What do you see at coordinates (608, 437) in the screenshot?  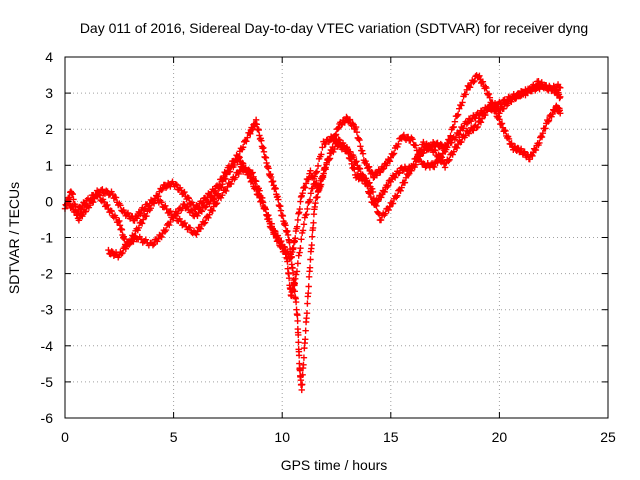 I see `x-tick-label: 25` at bounding box center [608, 437].